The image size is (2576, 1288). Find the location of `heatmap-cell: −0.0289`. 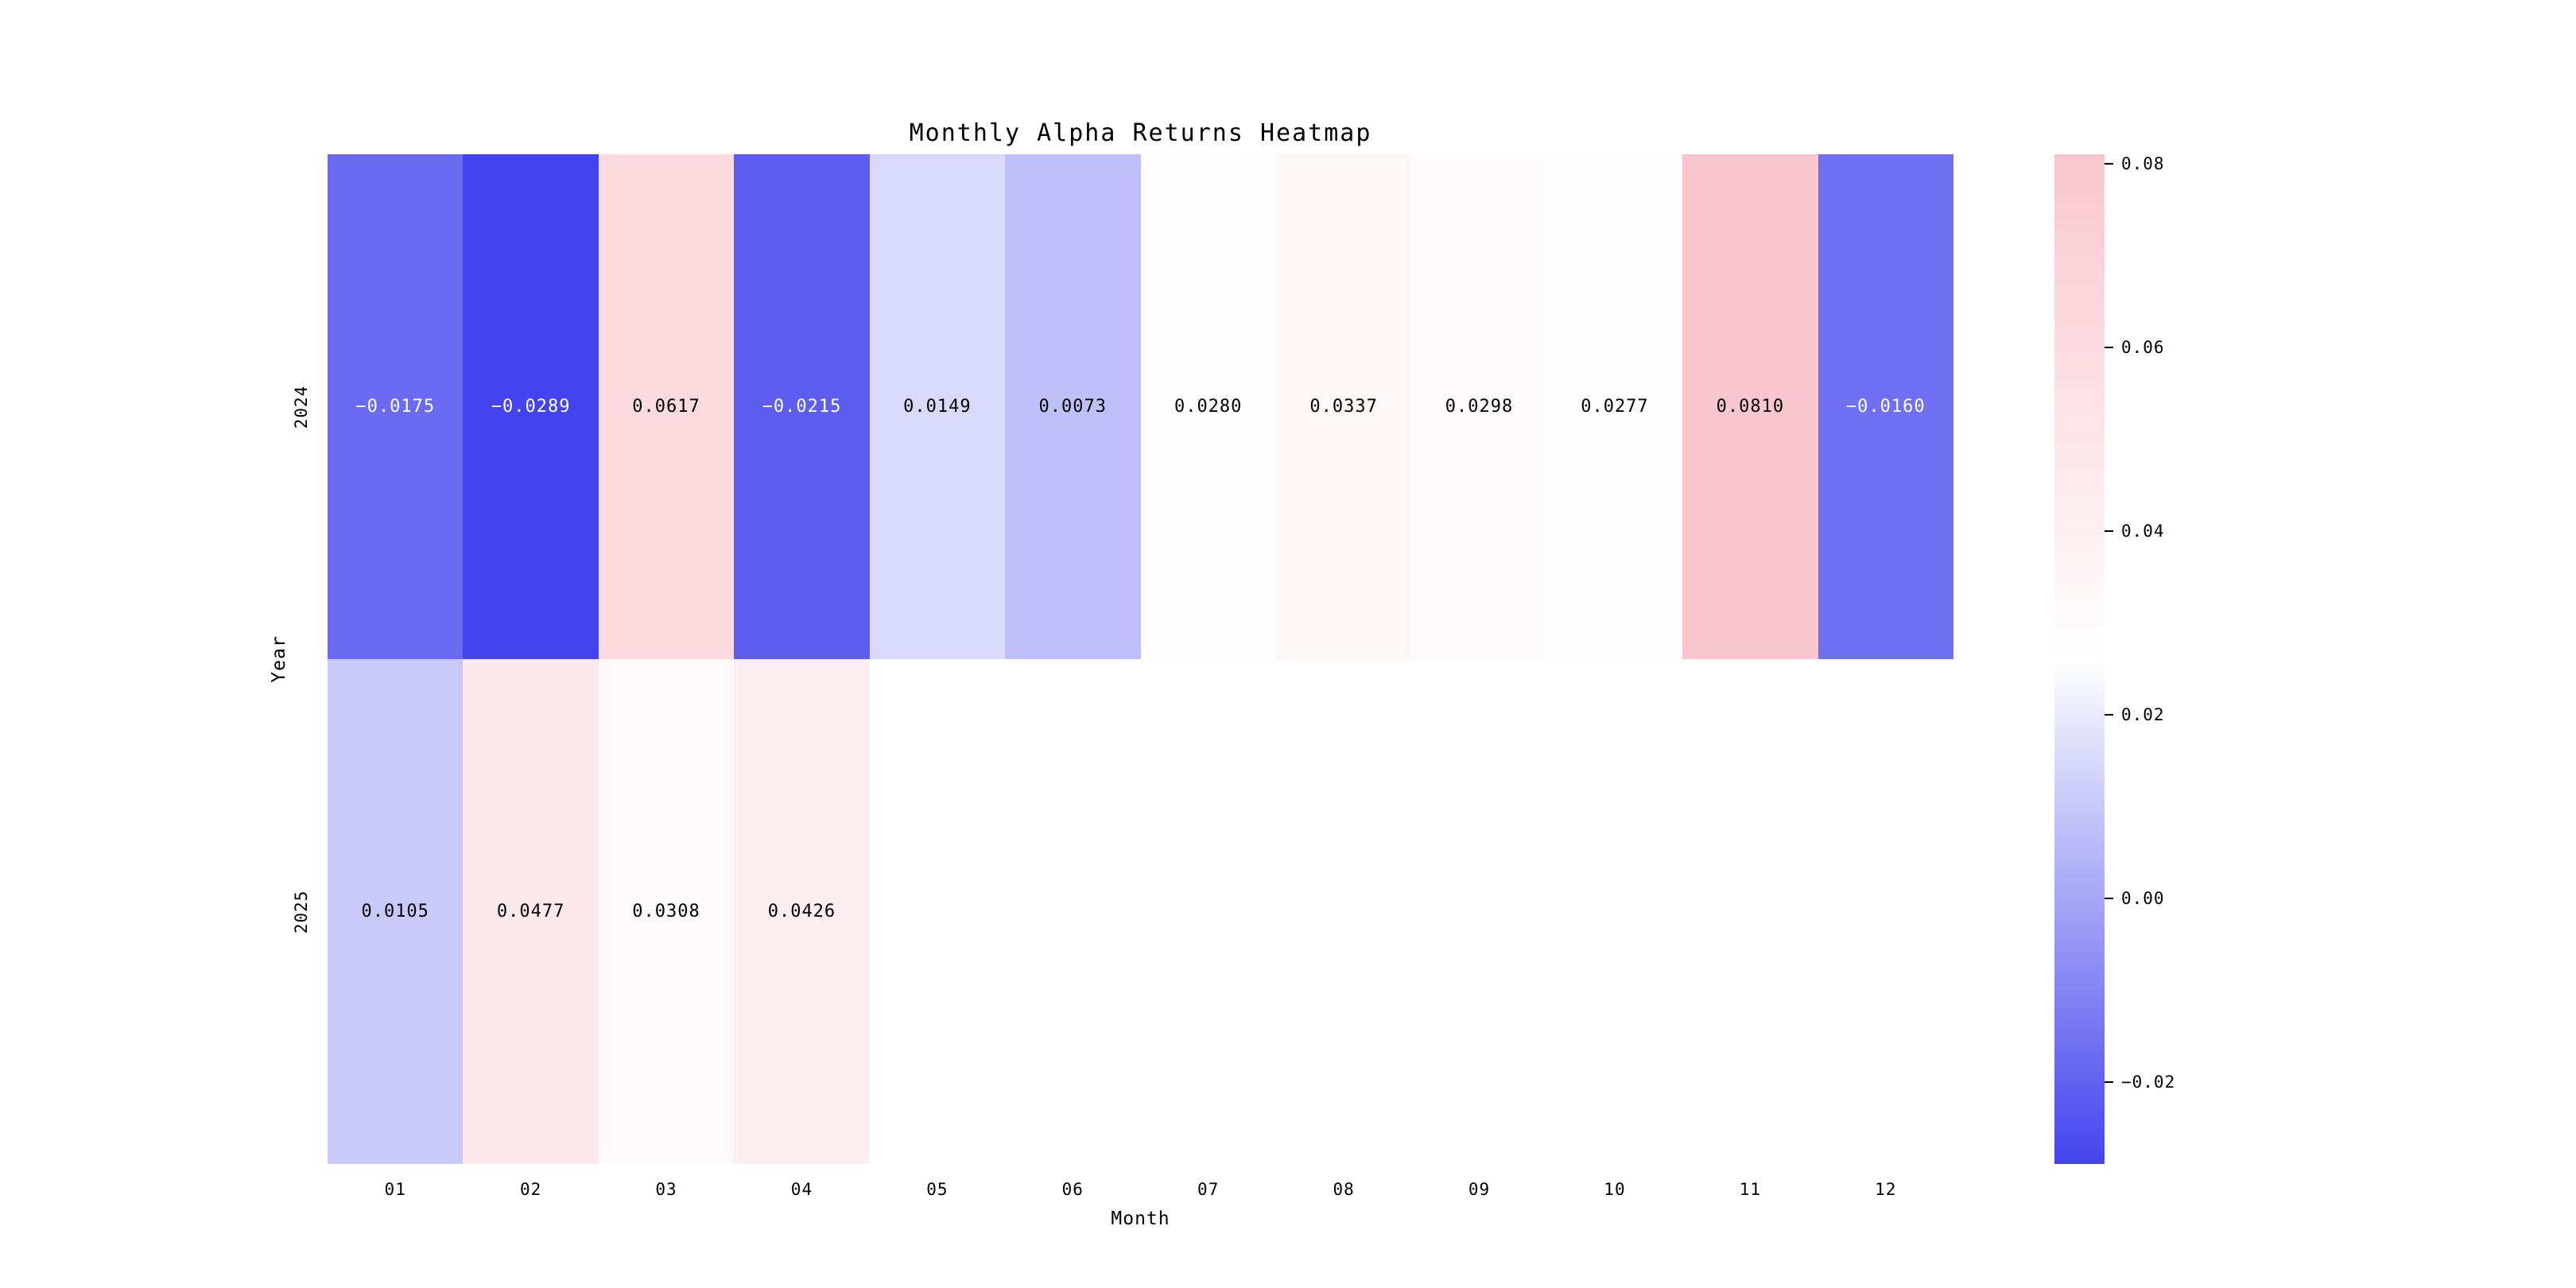

heatmap-cell: −0.0289 is located at coordinates (531, 406).